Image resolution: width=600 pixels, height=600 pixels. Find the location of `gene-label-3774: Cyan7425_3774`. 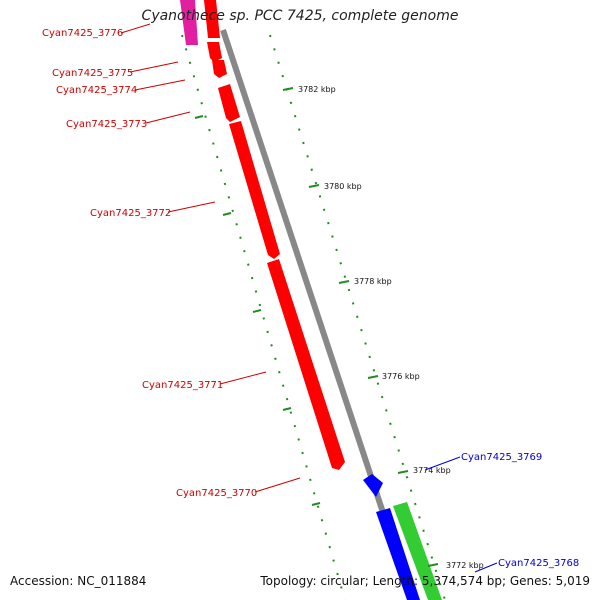

gene-label-3774: Cyan7425_3774 is located at coordinates (96, 90).